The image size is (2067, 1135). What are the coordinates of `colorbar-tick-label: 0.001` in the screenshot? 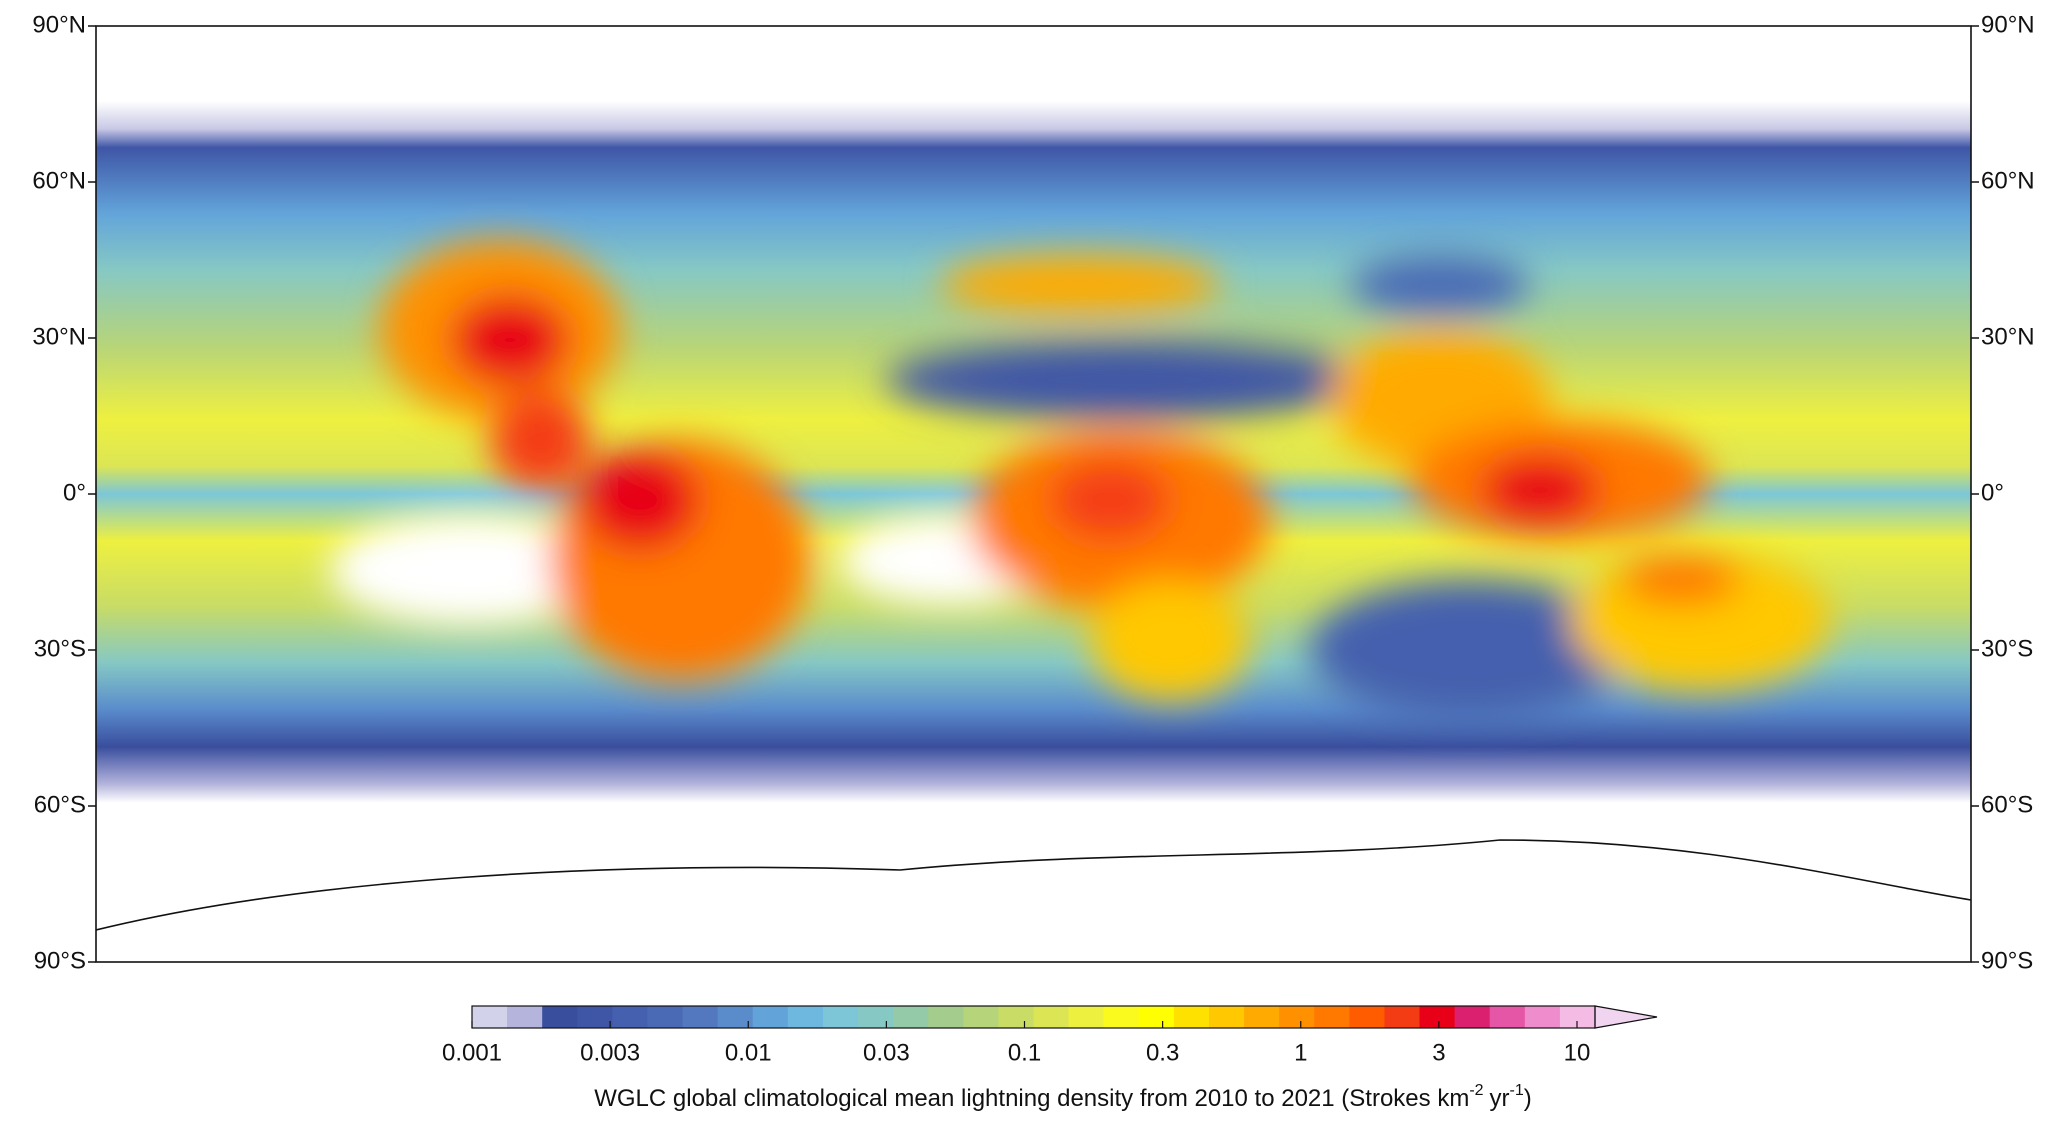 It's located at (472, 1052).